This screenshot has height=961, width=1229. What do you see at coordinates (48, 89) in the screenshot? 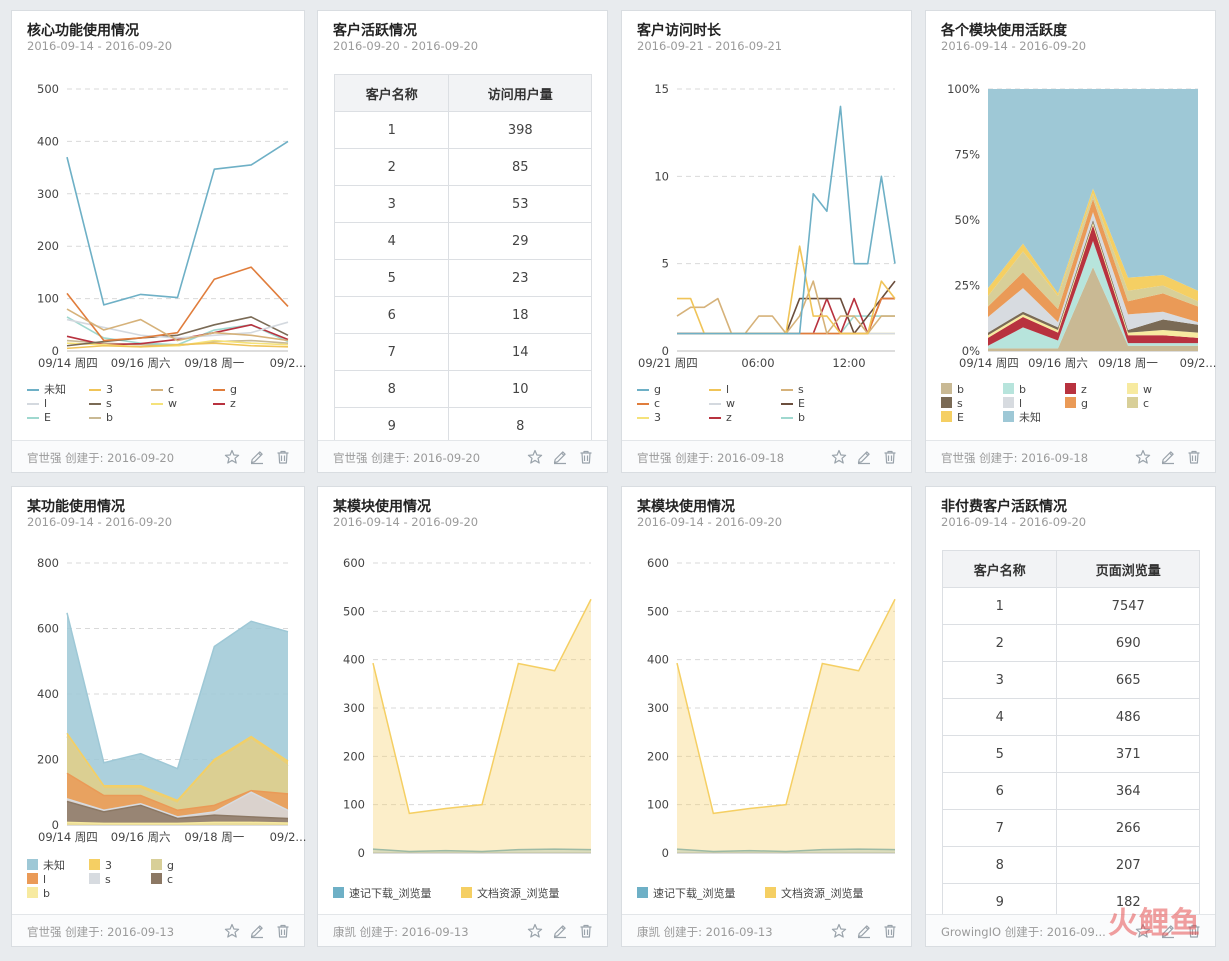
I see `y-tick-label: 500` at bounding box center [48, 89].